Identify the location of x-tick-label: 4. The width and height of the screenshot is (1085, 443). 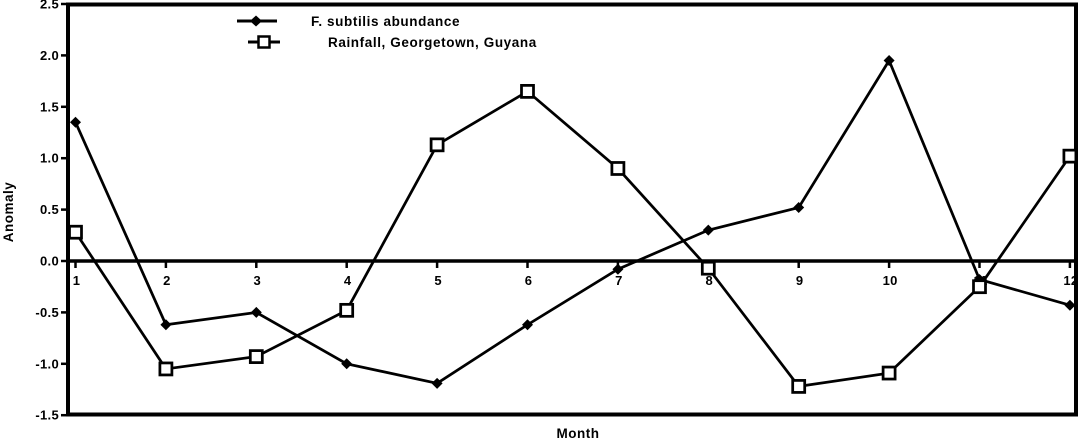
(348, 280).